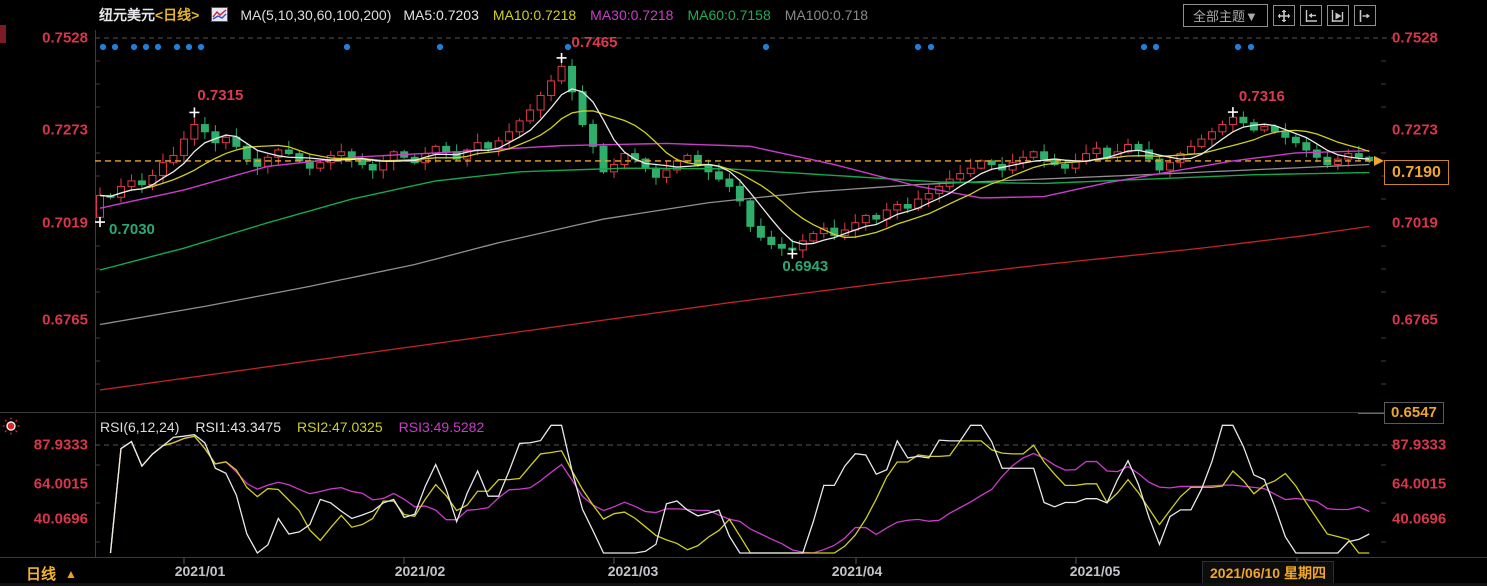 The height and width of the screenshot is (586, 1487). What do you see at coordinates (65, 320) in the screenshot?
I see `y-axis-label-left: 0.6765` at bounding box center [65, 320].